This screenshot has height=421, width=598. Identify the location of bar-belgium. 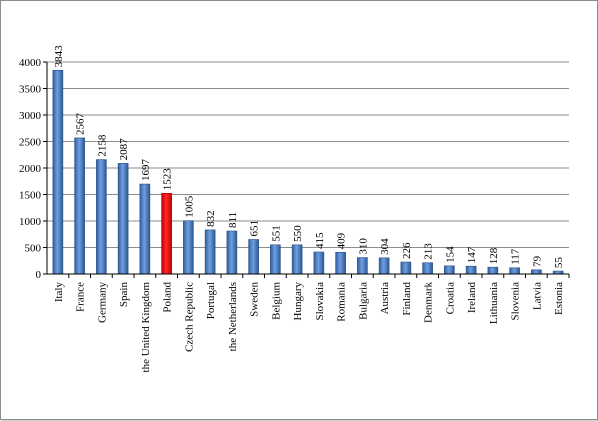
(275, 259).